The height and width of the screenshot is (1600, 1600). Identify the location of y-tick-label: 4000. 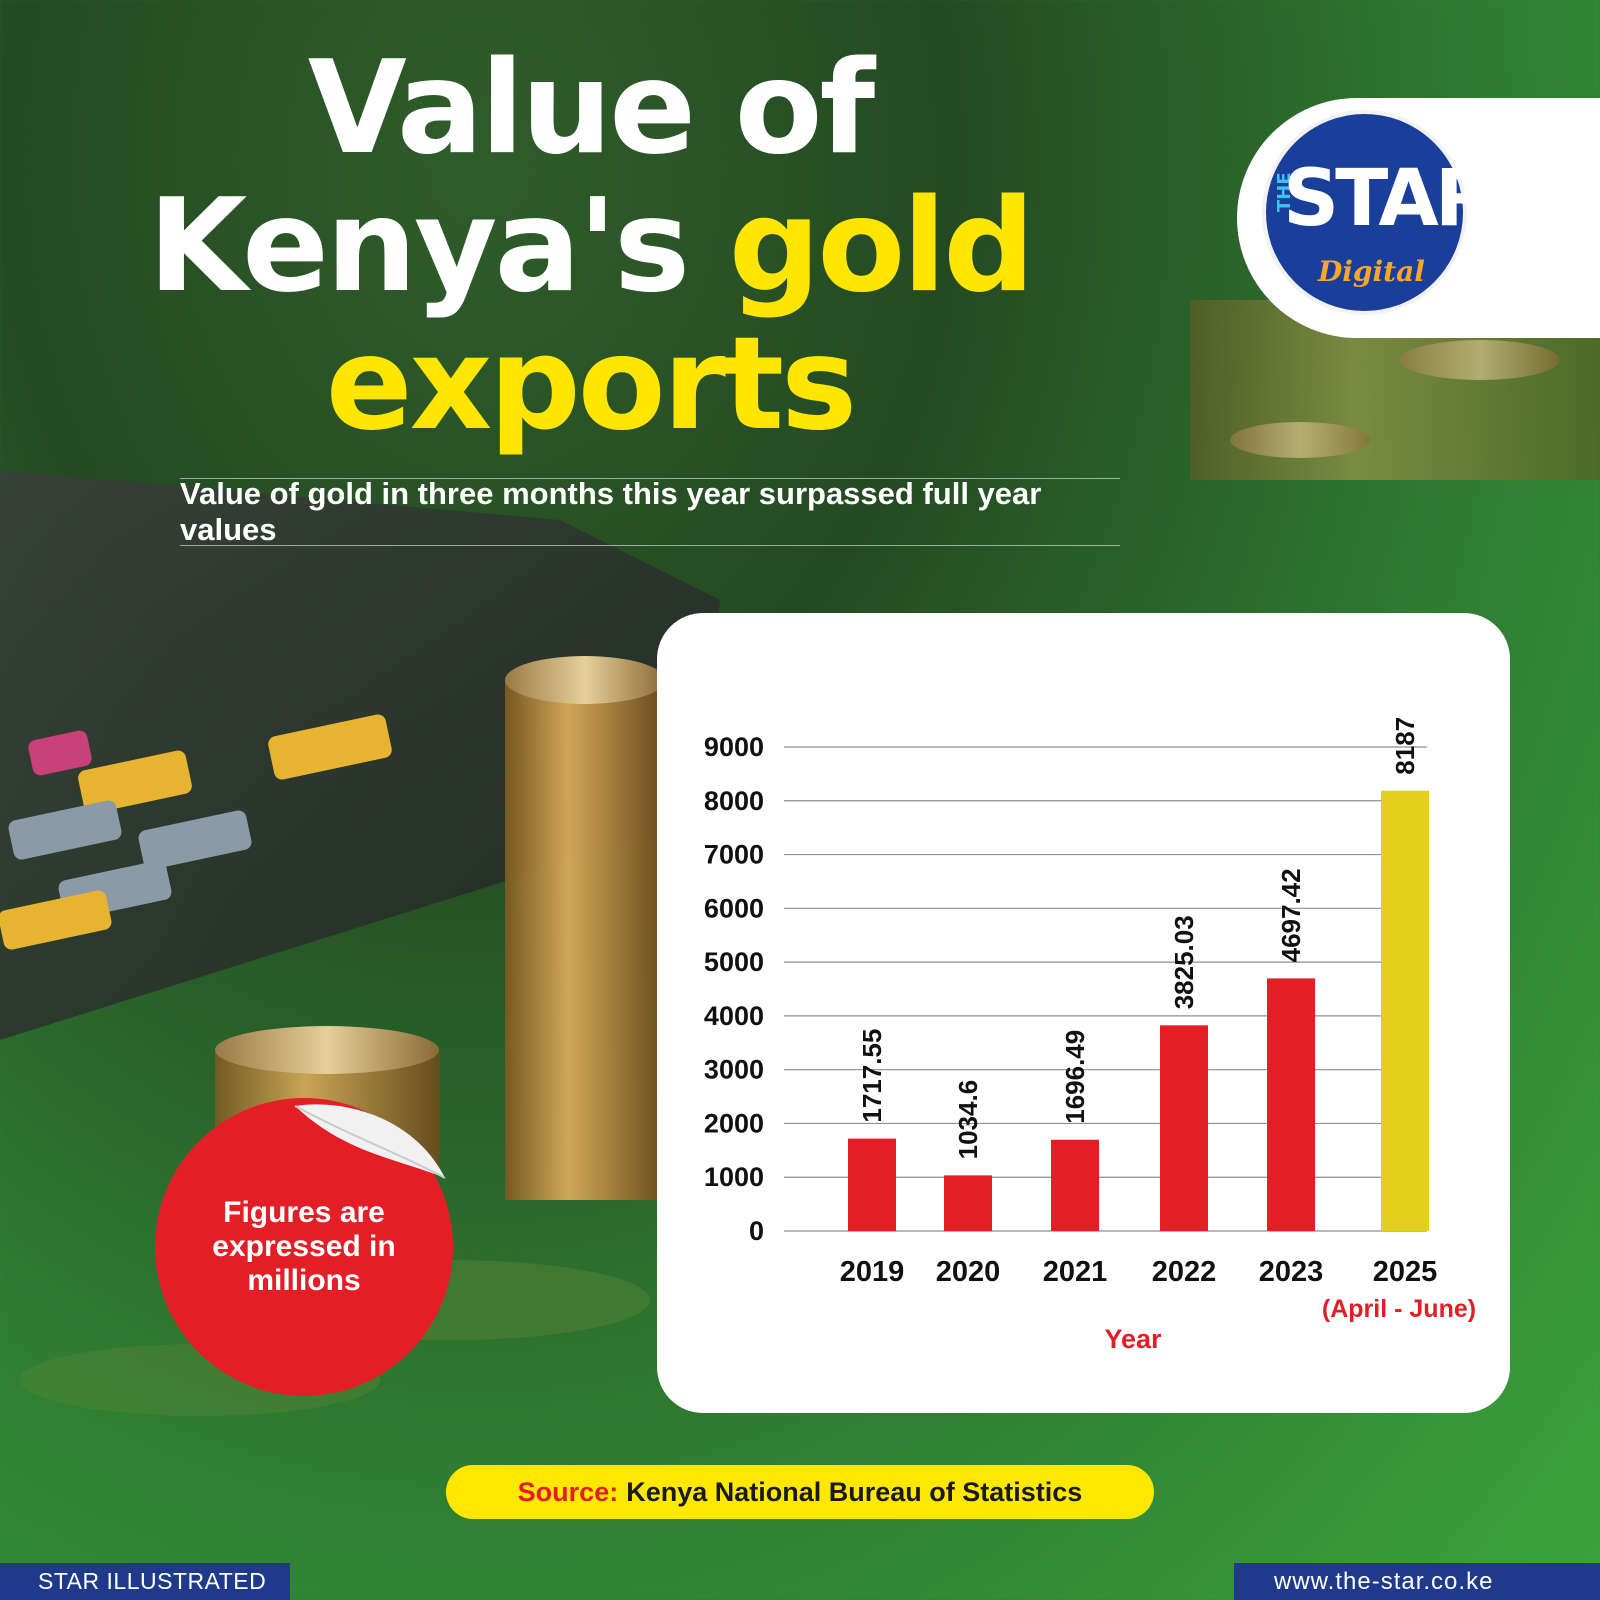
(734, 1016).